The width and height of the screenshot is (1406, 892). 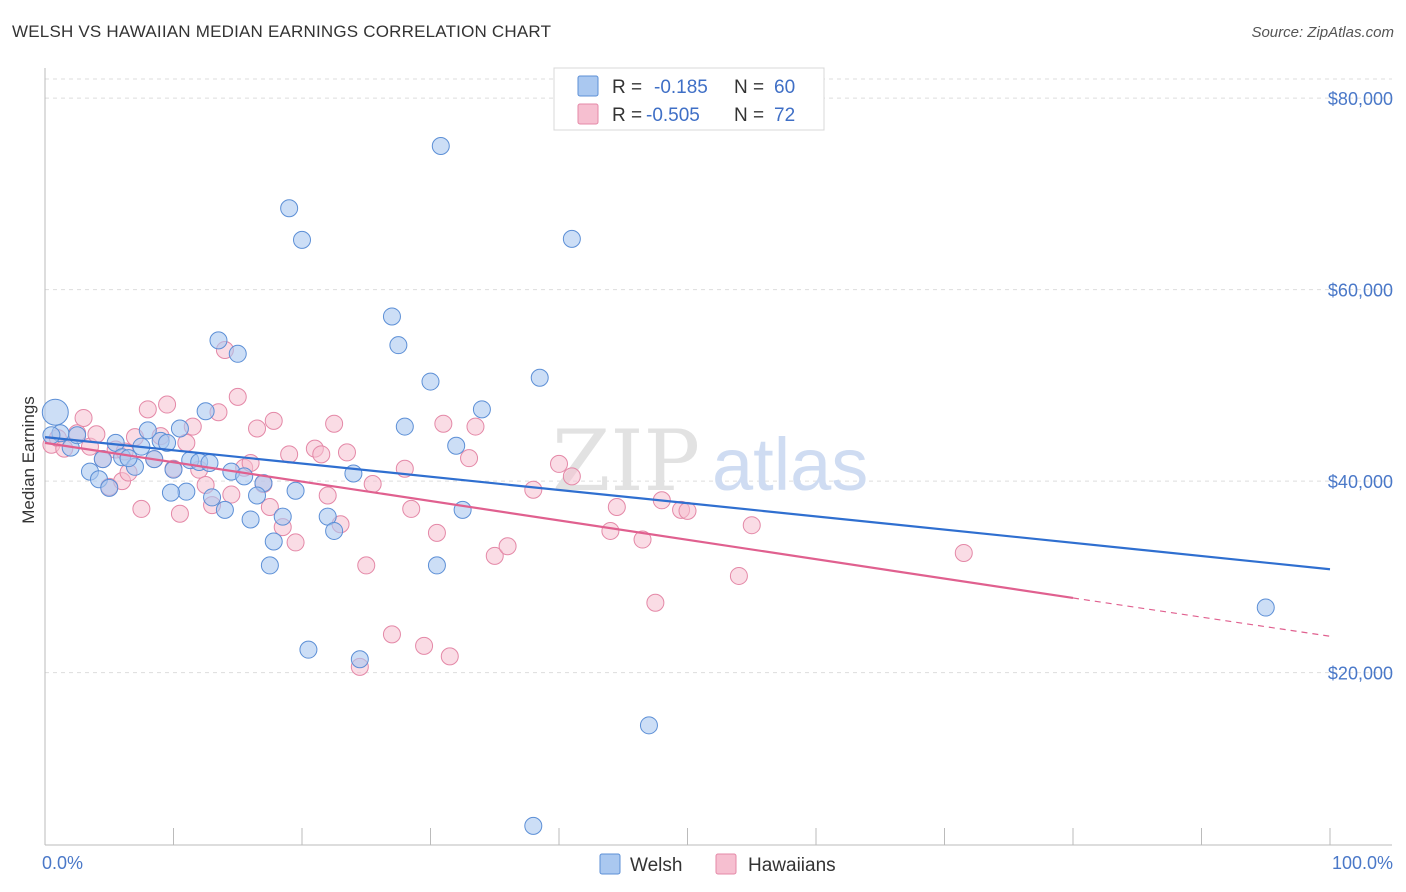 What do you see at coordinates (627, 87) in the screenshot?
I see `legend-welsh-r-label: R =` at bounding box center [627, 87].